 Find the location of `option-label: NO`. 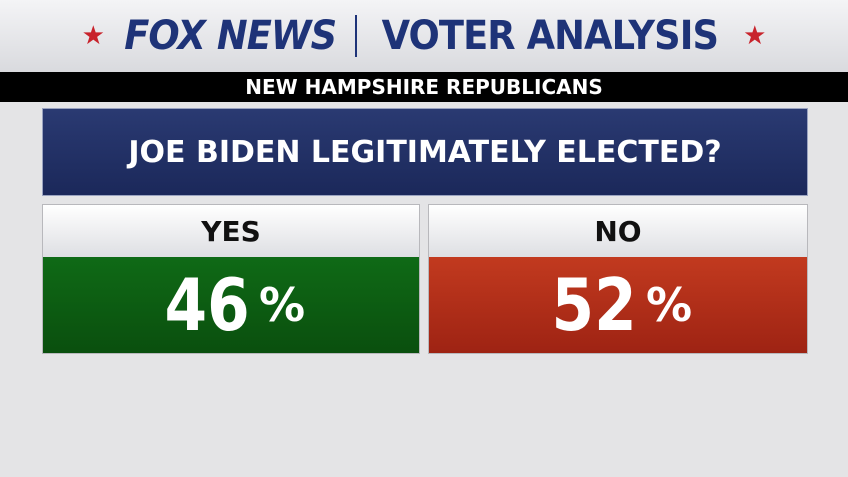

option-label: NO is located at coordinates (618, 231).